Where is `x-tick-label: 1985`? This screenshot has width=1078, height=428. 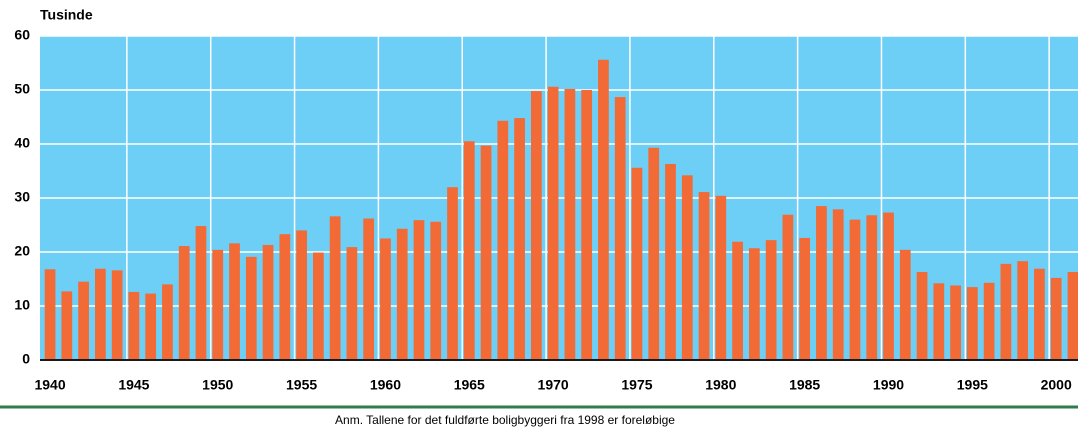
x-tick-label: 1985 is located at coordinates (804, 385).